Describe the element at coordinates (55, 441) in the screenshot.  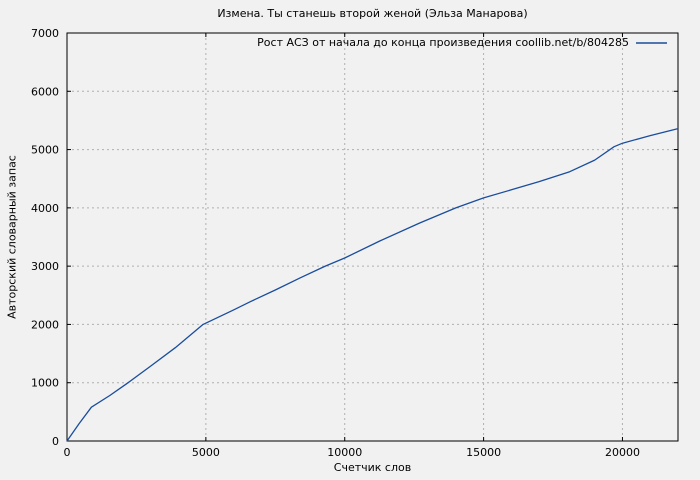
I see `y-tick-label: 0` at that location.